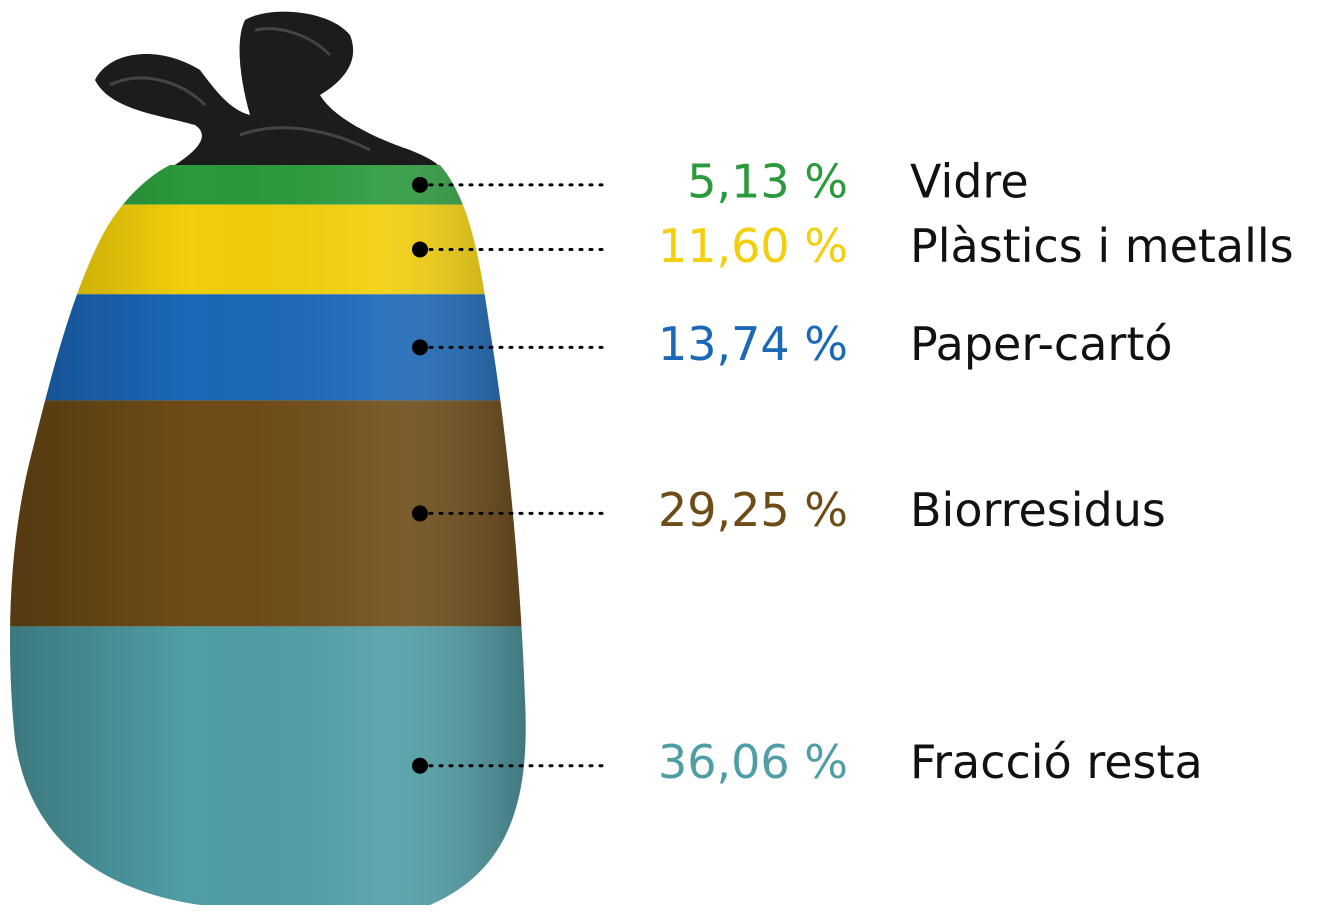 The image size is (1343, 913). Describe the element at coordinates (767, 181) in the screenshot. I see `value-label: 5,13 %` at that location.